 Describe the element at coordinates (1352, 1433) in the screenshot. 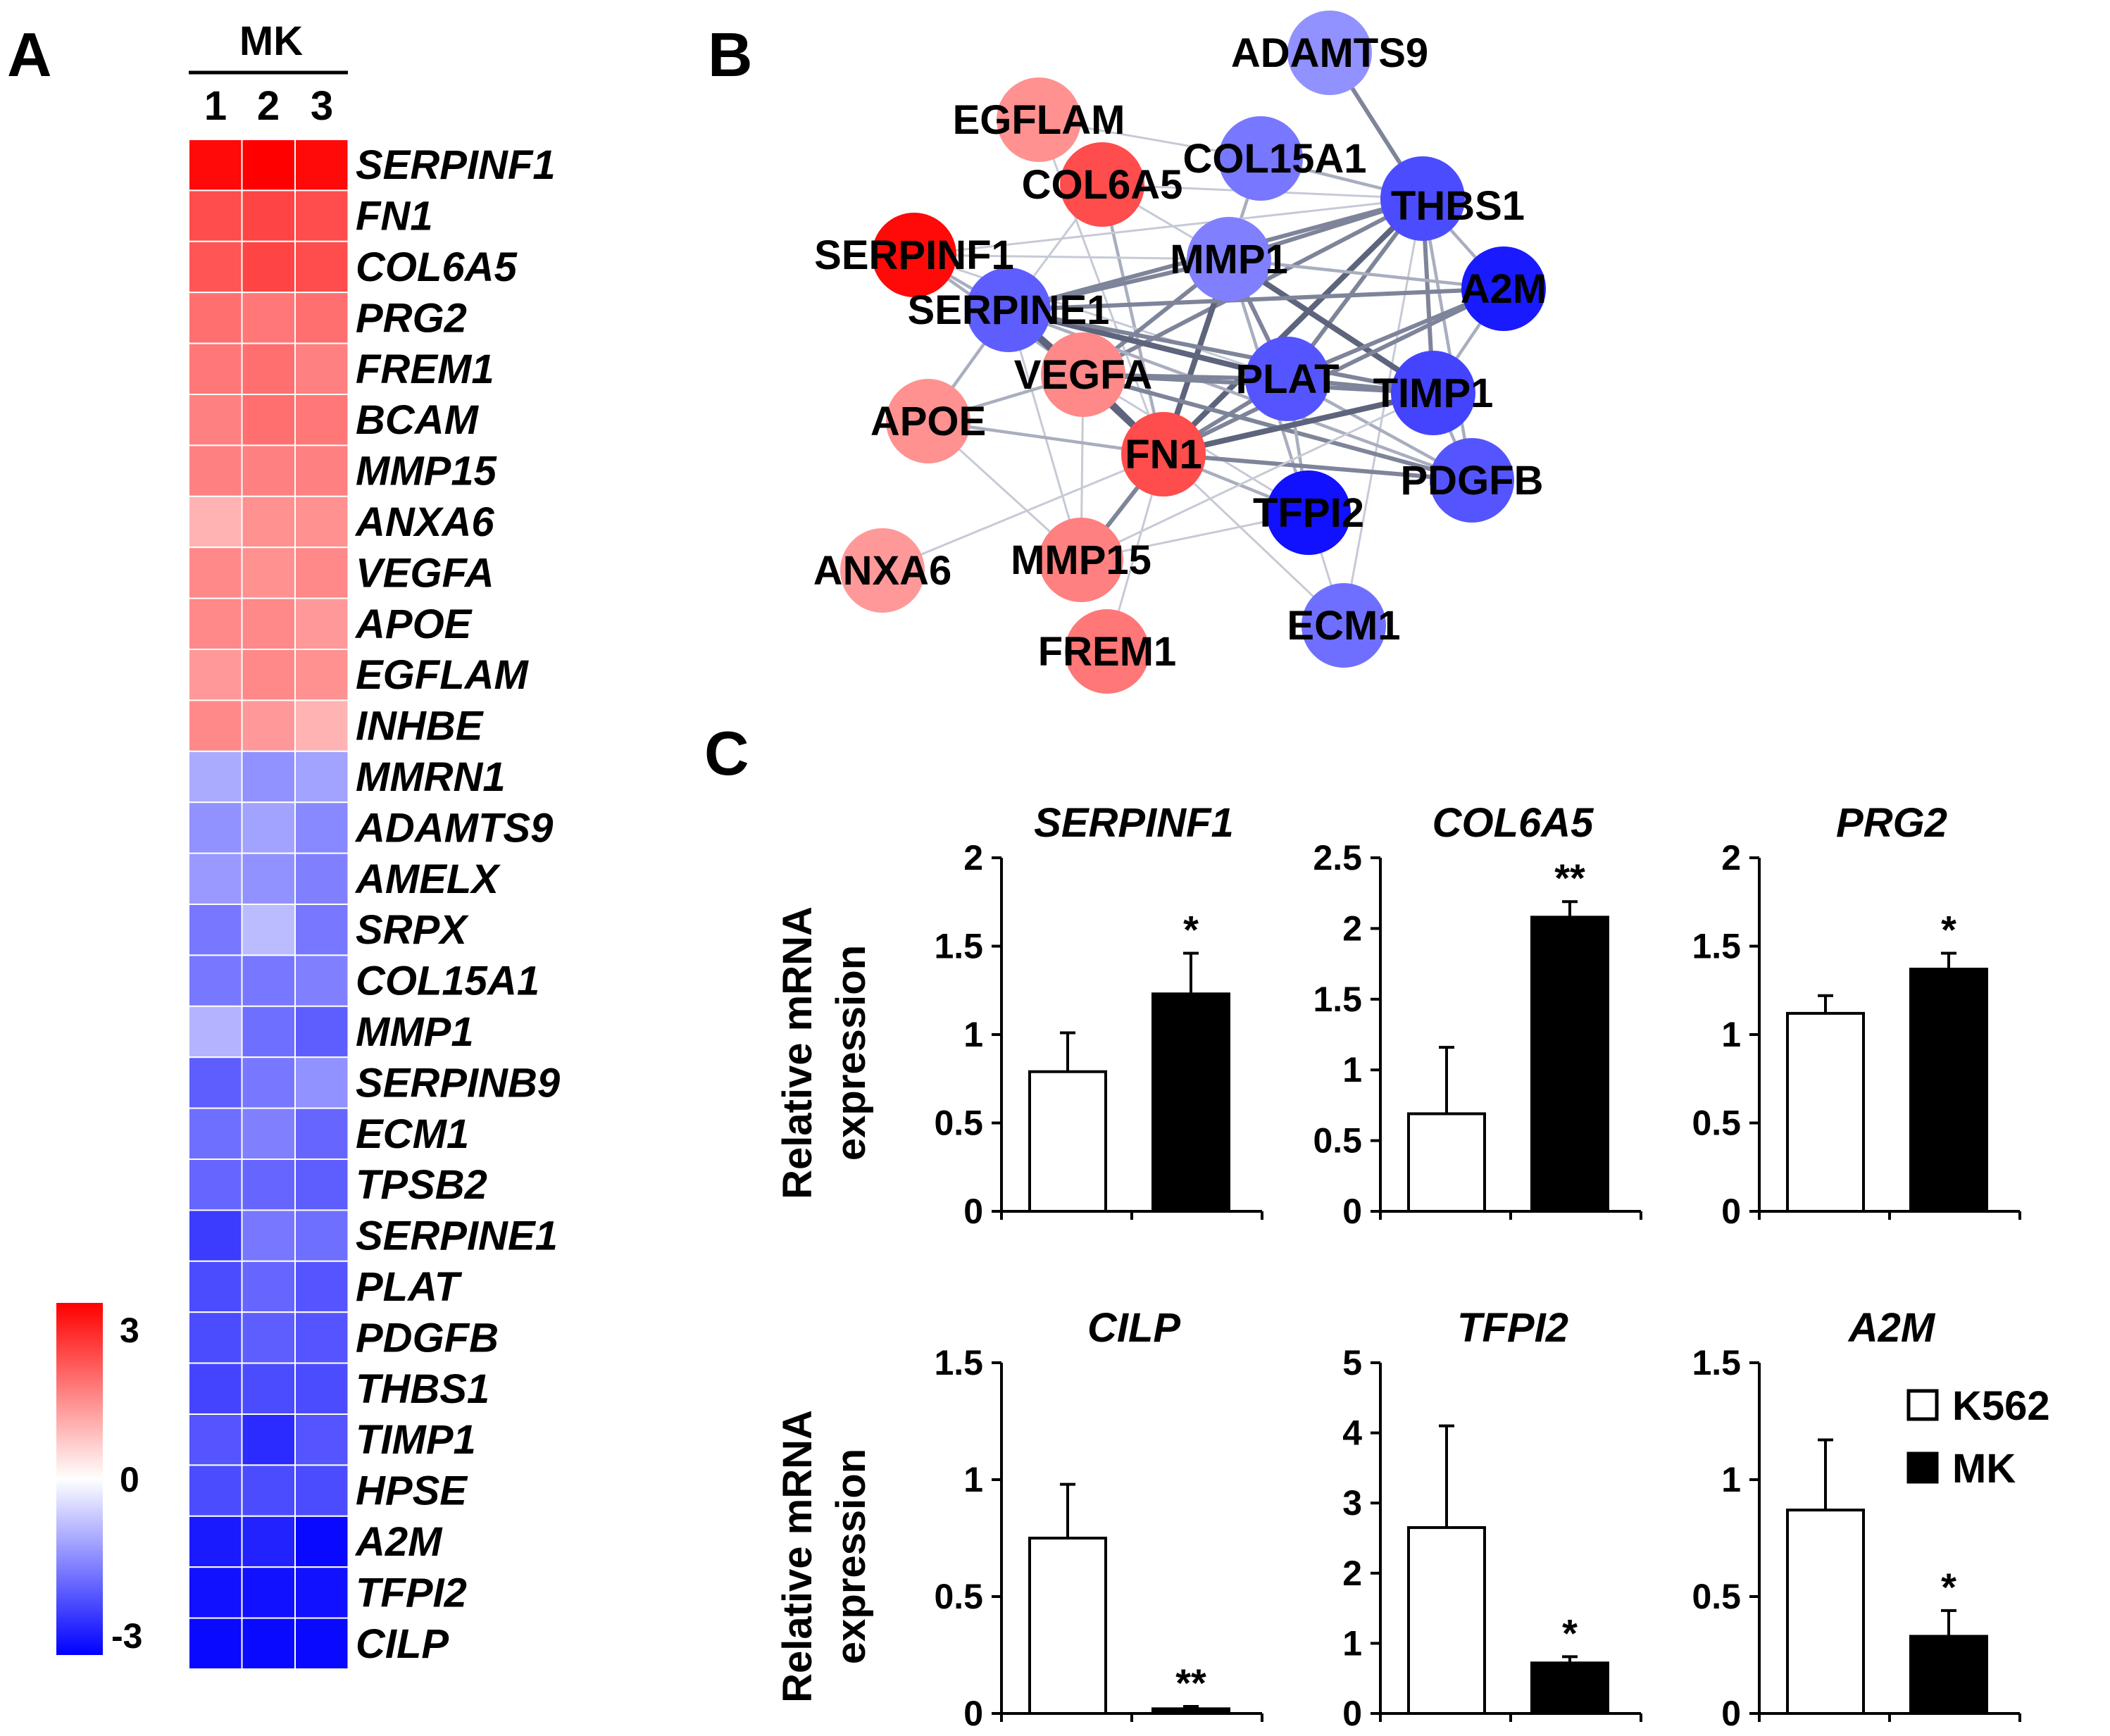

I see `y-tick-label-tfpi2-4: 4` at that location.